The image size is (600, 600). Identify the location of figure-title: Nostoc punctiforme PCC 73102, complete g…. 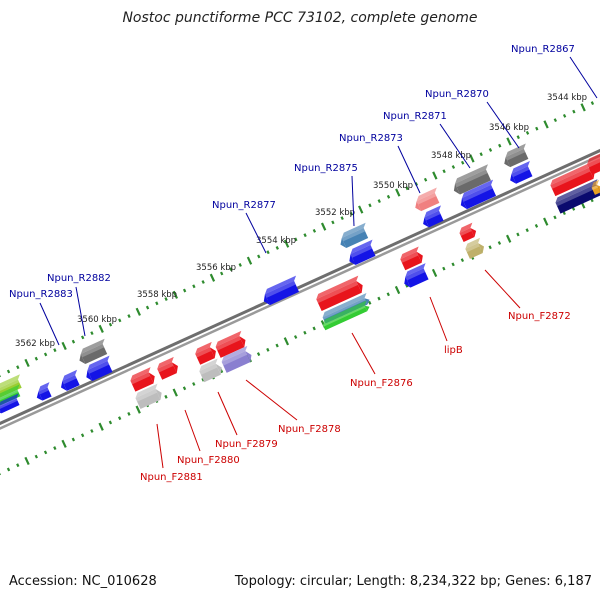
(300, 18).